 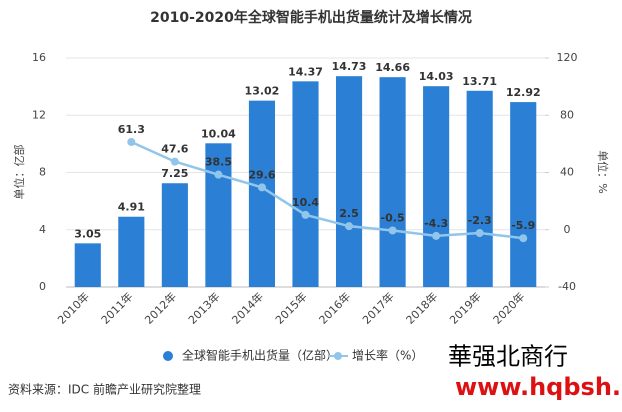 I want to click on x-tick-label: 2015年, so click(x=290, y=307).